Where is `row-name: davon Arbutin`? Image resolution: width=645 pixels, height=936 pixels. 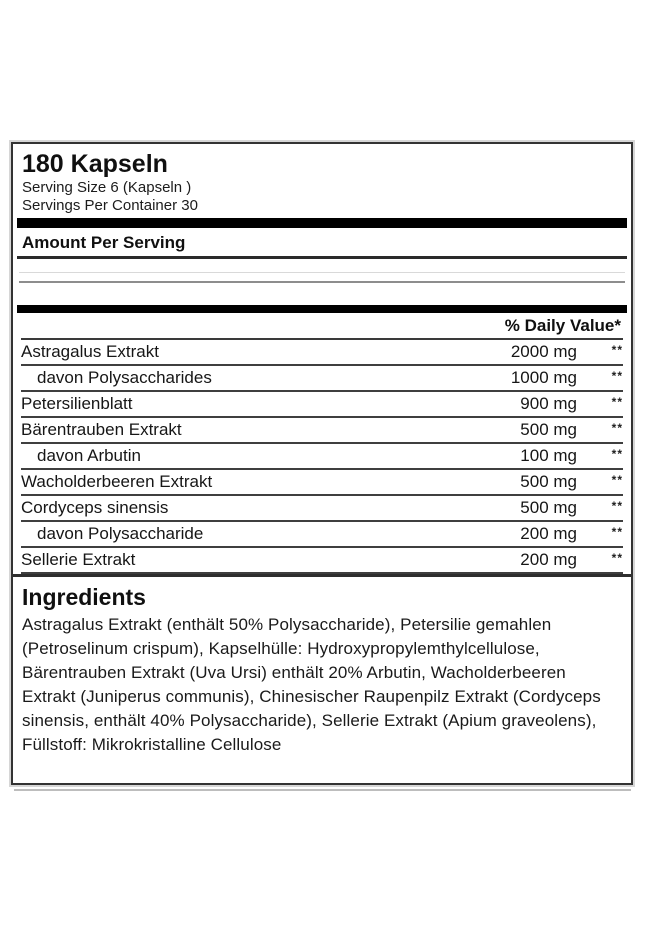 row-name: davon Arbutin is located at coordinates (89, 455).